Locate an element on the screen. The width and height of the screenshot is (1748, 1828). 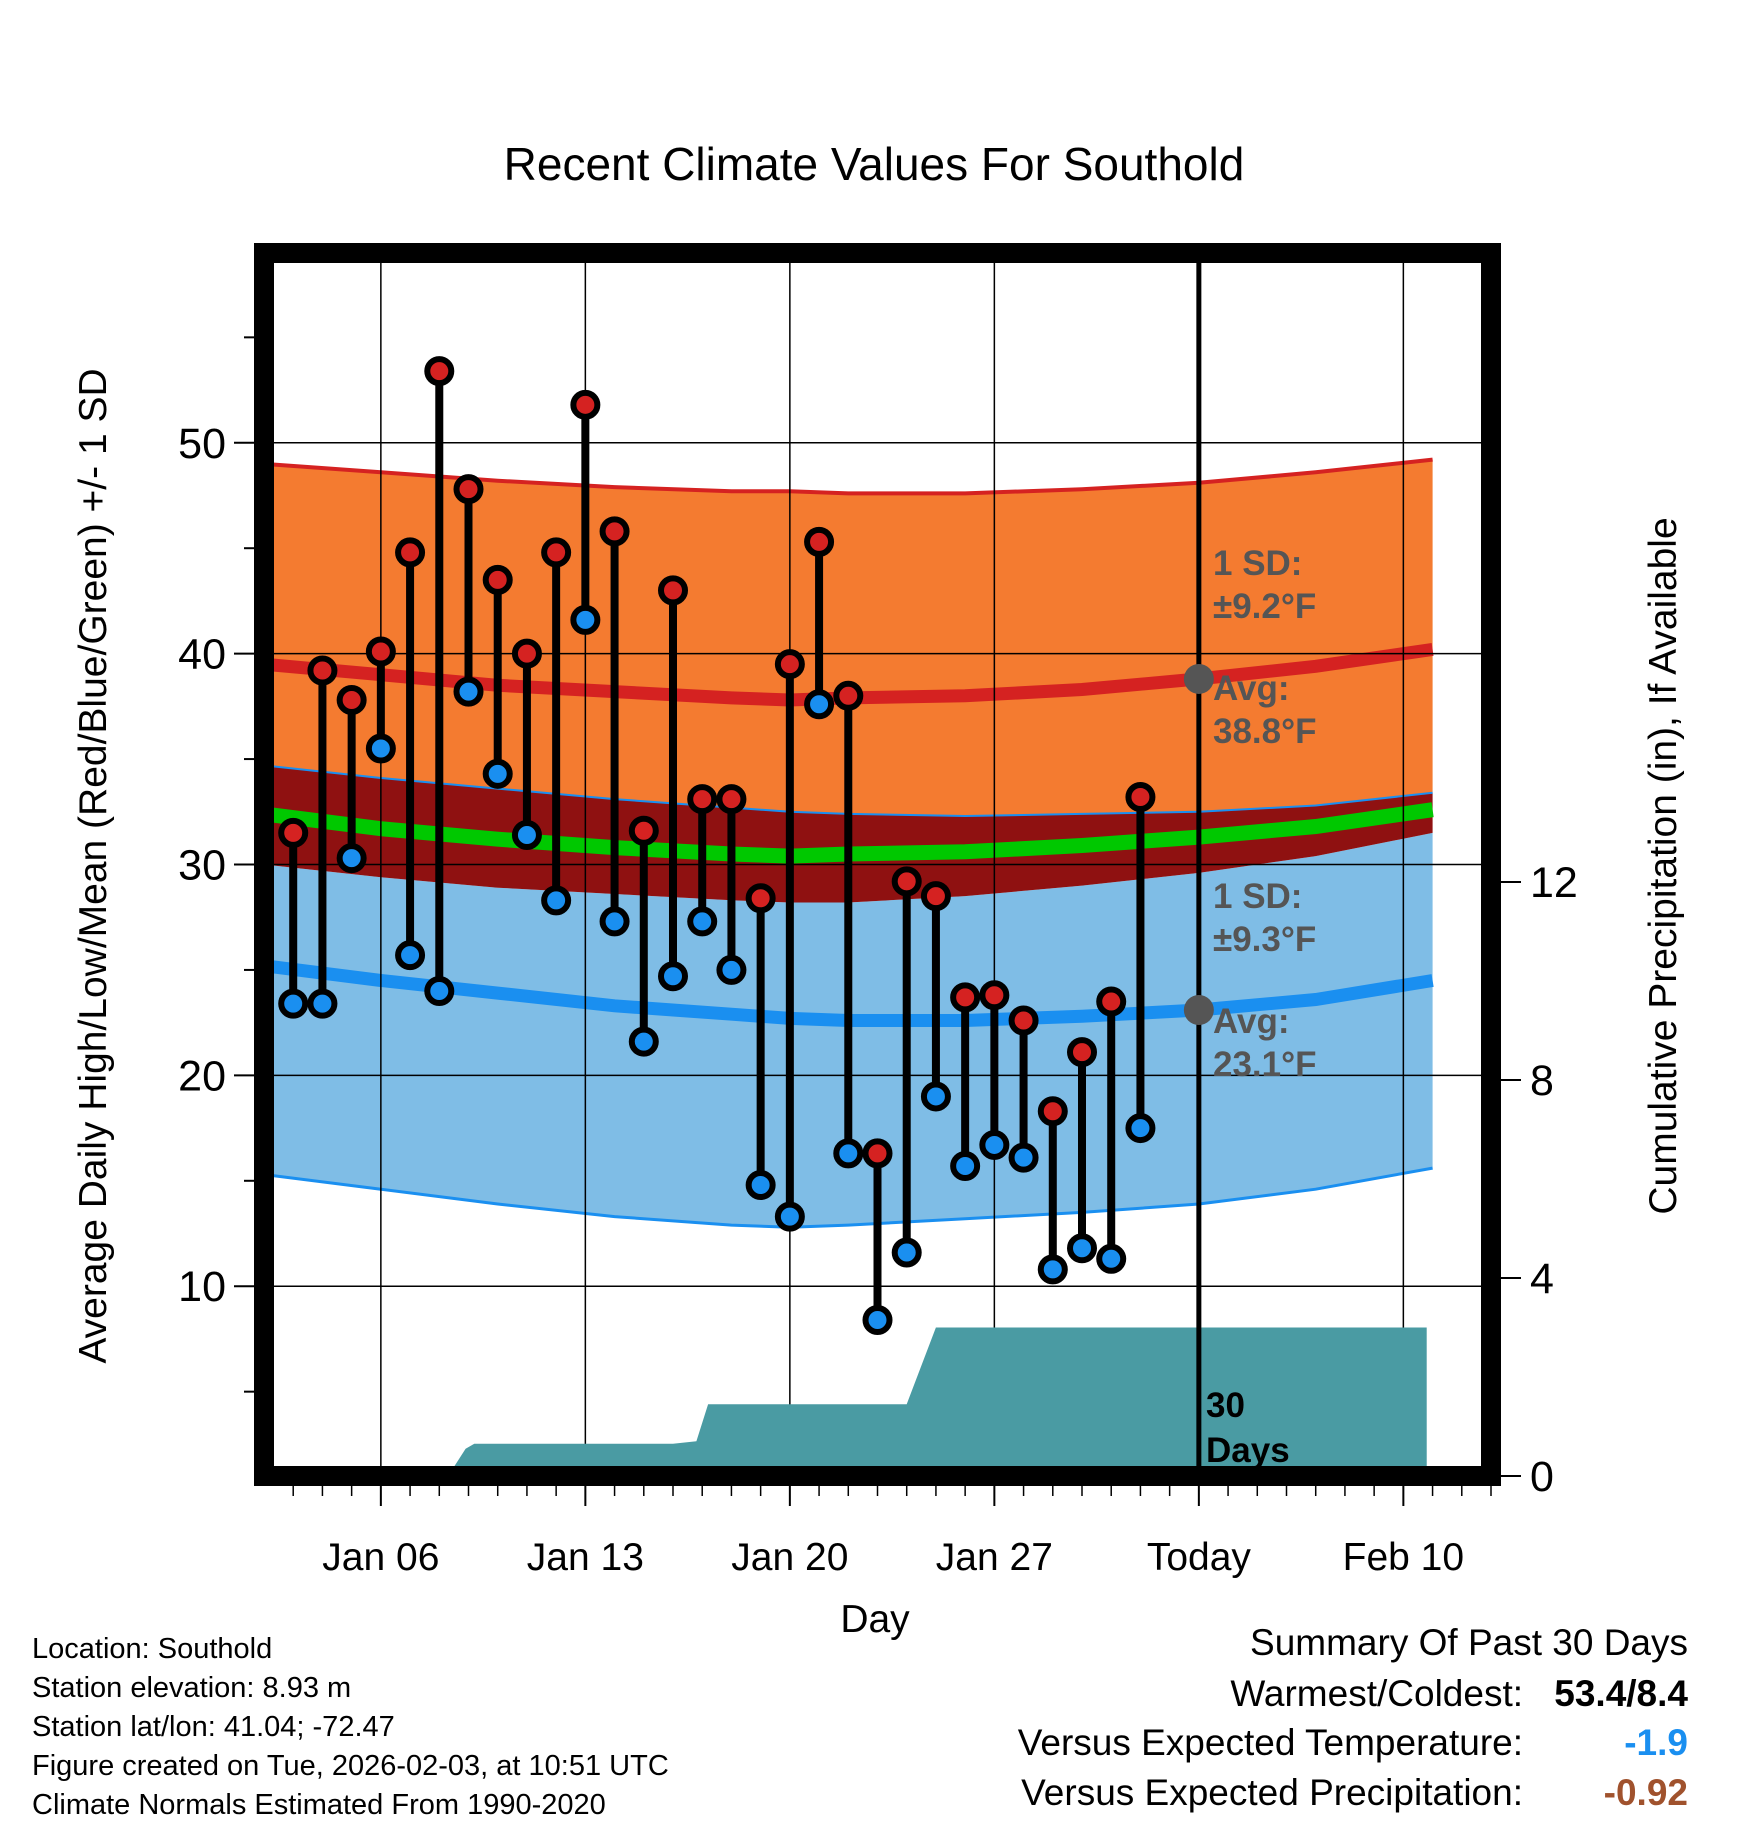
y-tick-label: 30 is located at coordinates (202, 866).